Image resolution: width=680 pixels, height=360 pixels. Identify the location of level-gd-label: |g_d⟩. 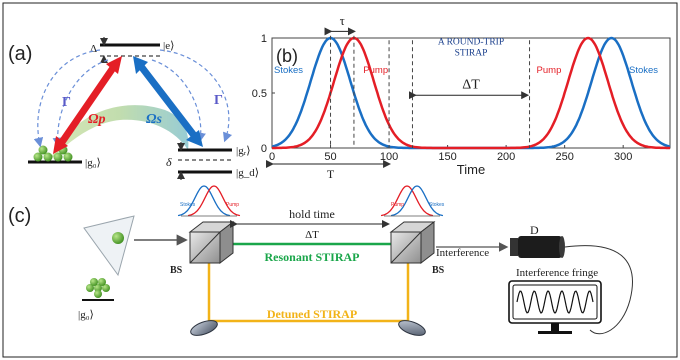
(247, 173).